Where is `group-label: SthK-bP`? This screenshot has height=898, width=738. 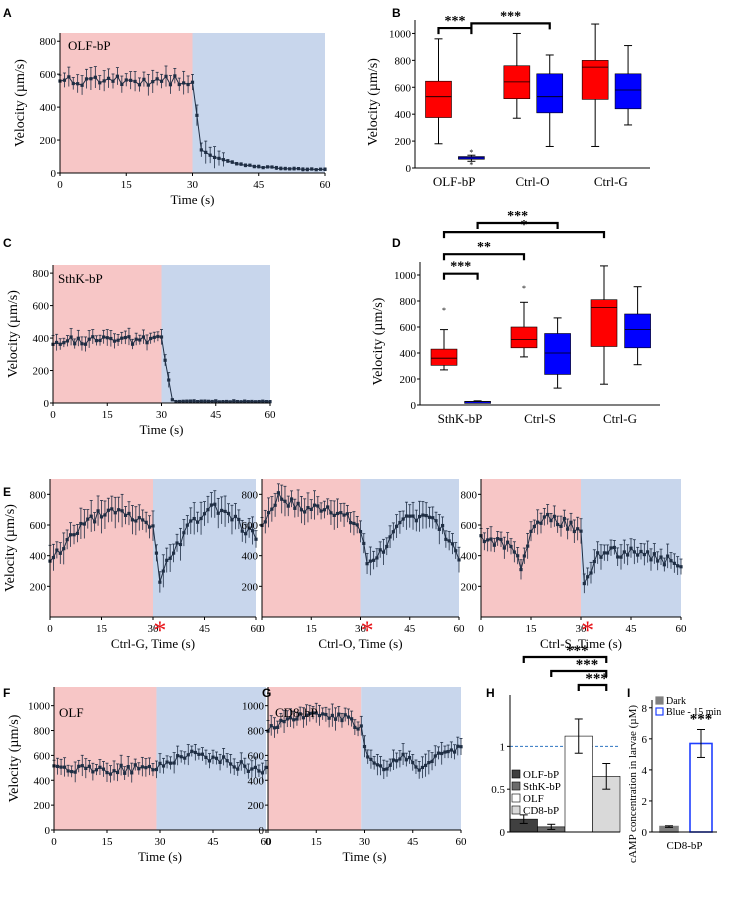
group-label: SthK-bP is located at coordinates (460, 418).